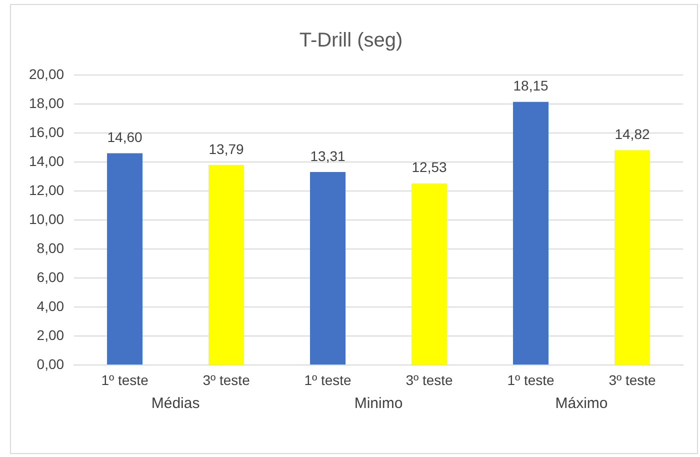 Image resolution: width=700 pixels, height=457 pixels. Describe the element at coordinates (46, 74) in the screenshot. I see `y-tick-label: 20,00` at that location.